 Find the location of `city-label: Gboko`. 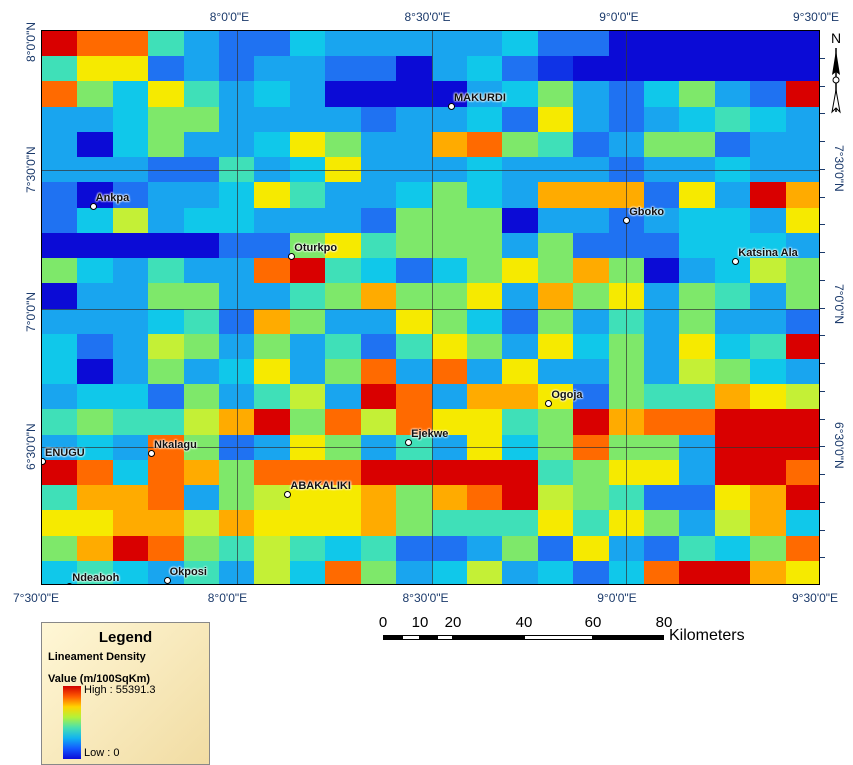

city-label: Gboko is located at coordinates (647, 211).